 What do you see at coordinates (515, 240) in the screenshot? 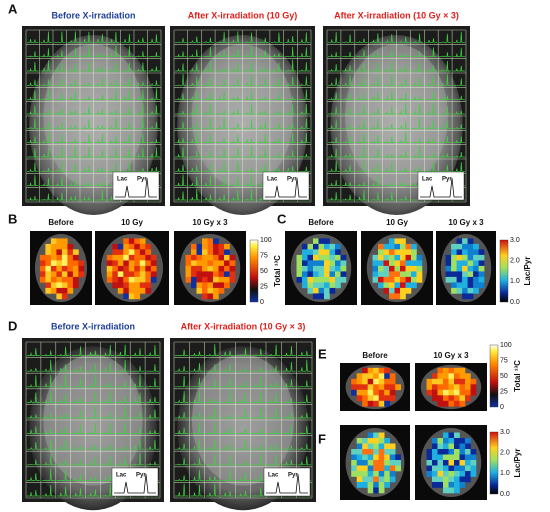
I see `colorbar-tick: 3.0` at bounding box center [515, 240].